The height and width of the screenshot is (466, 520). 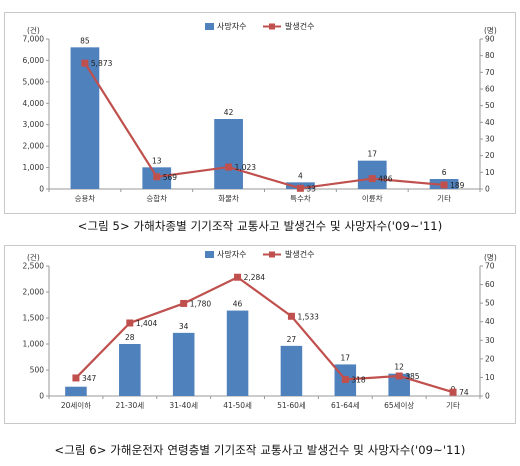 What do you see at coordinates (457, 185) in the screenshot?
I see `line-value-label: 189` at bounding box center [457, 185].